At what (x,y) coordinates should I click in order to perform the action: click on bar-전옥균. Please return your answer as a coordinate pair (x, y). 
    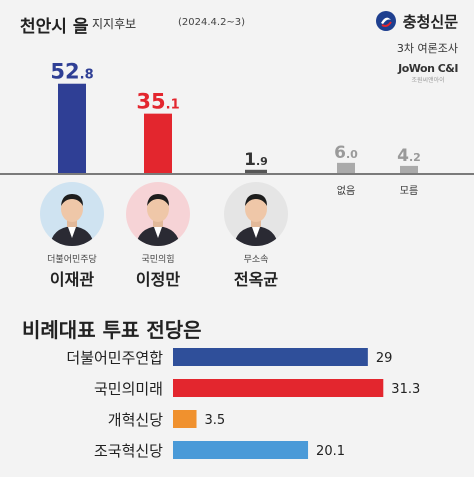
    Looking at the image, I should click on (256, 171).